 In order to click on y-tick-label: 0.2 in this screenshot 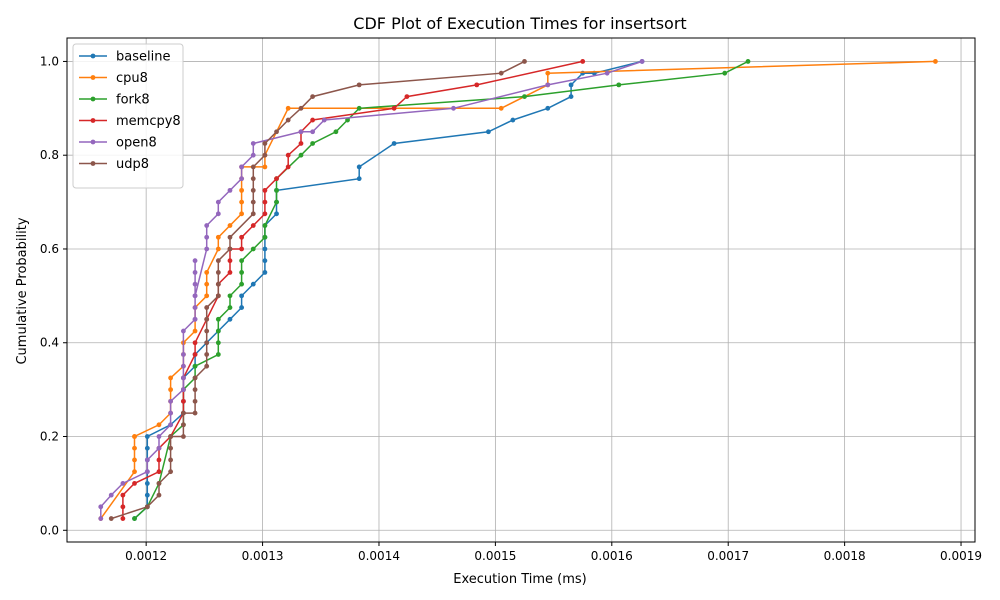, I will do `click(49, 437)`.